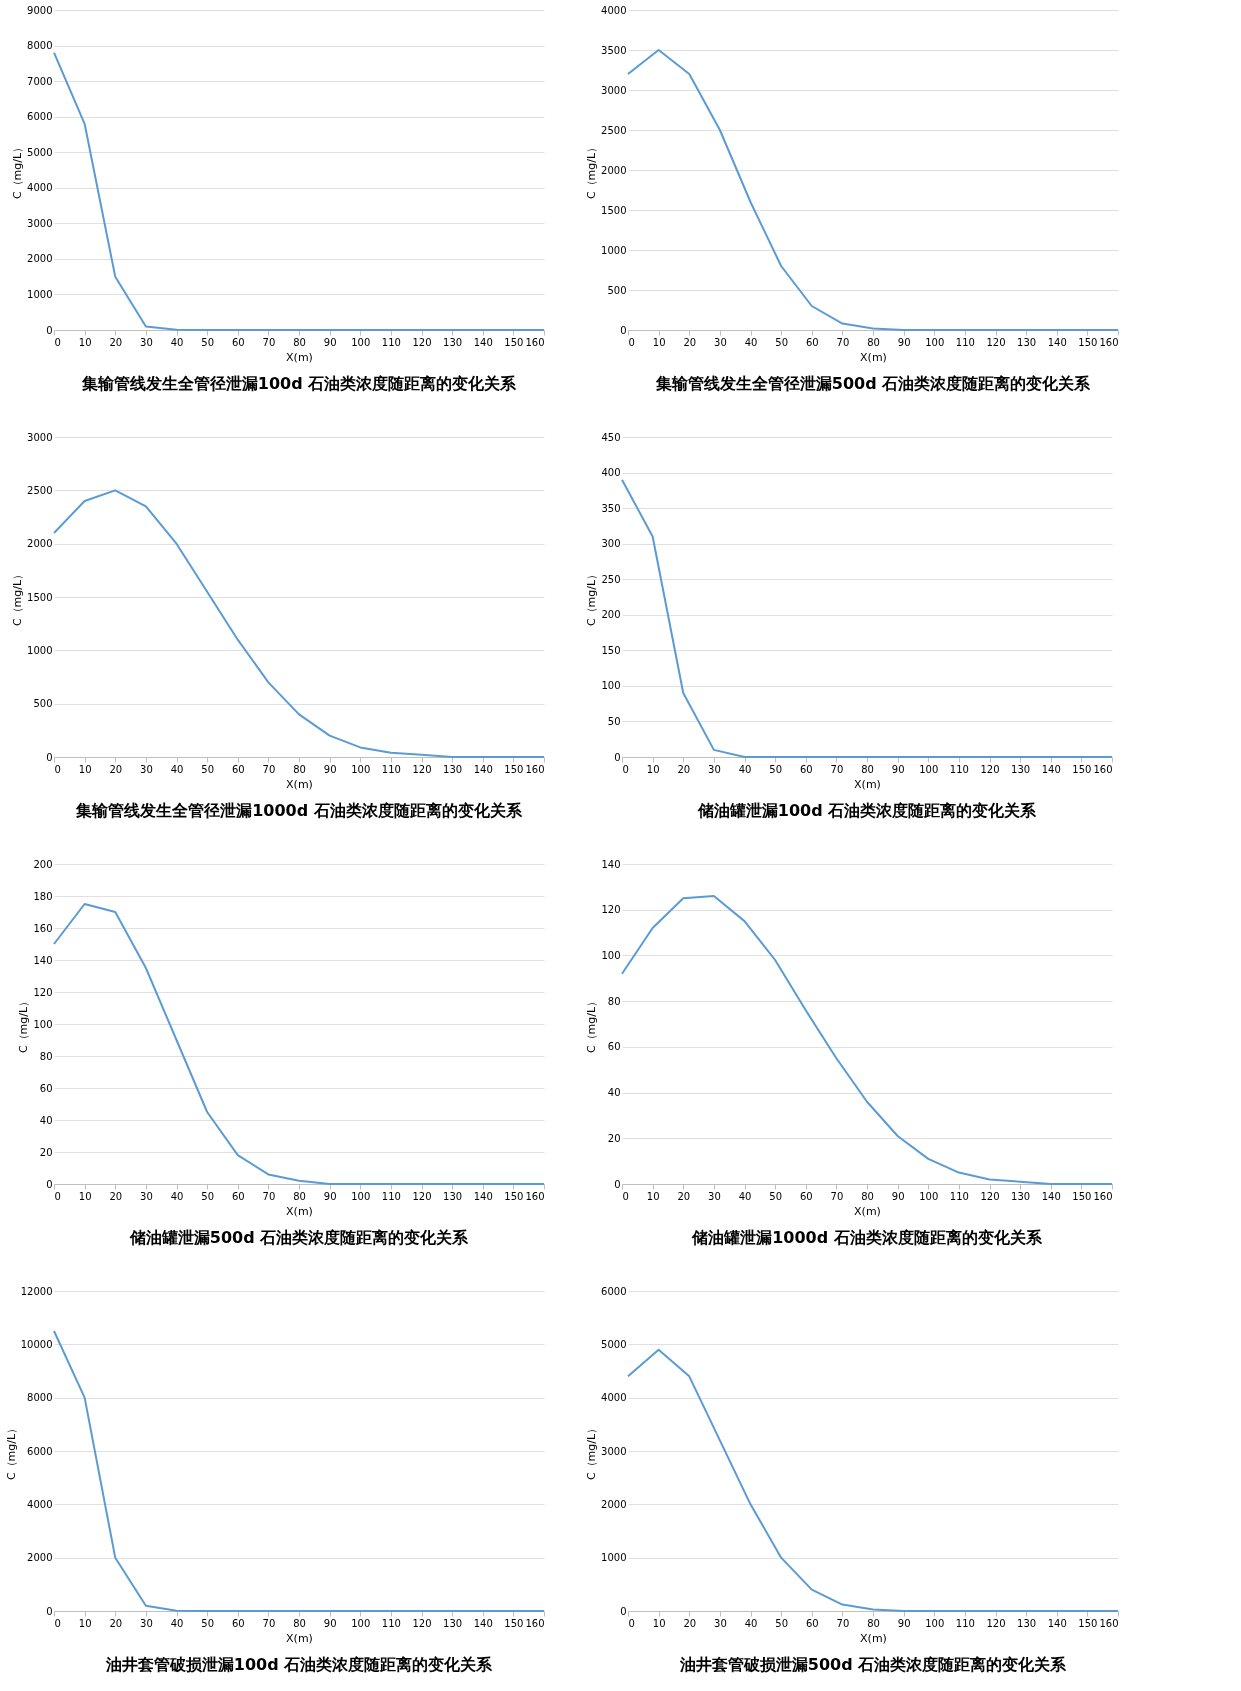  I want to click on y-tick-label: 400, so click(611, 473).